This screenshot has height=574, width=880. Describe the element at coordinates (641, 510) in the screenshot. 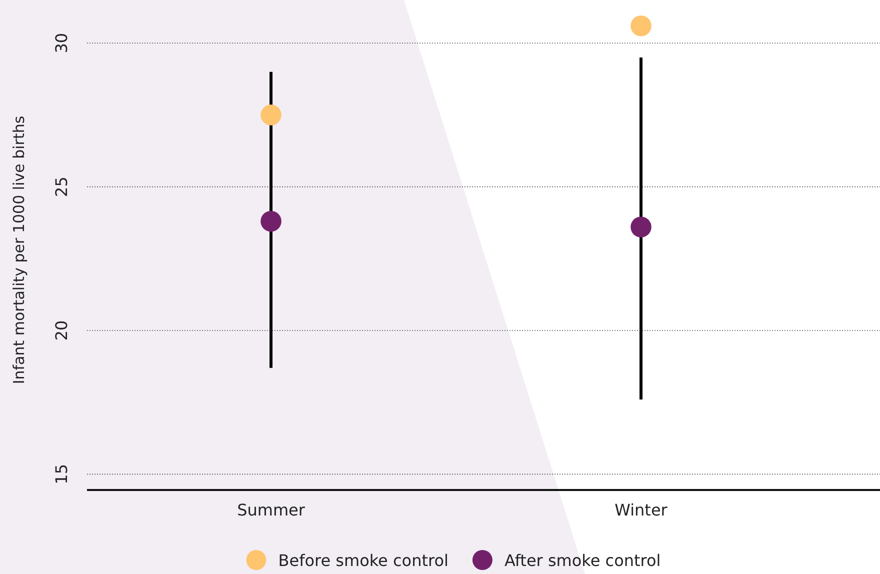

I see `x-tick-label: Winter` at that location.